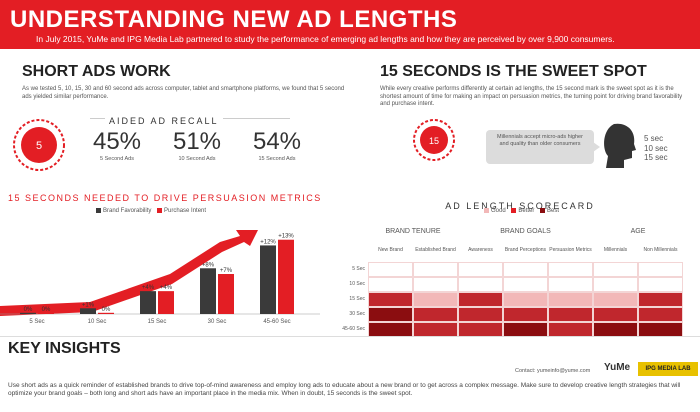 Image resolution: width=700 pixels, height=412 pixels. I want to click on yume-logo: YuMe, so click(617, 367).